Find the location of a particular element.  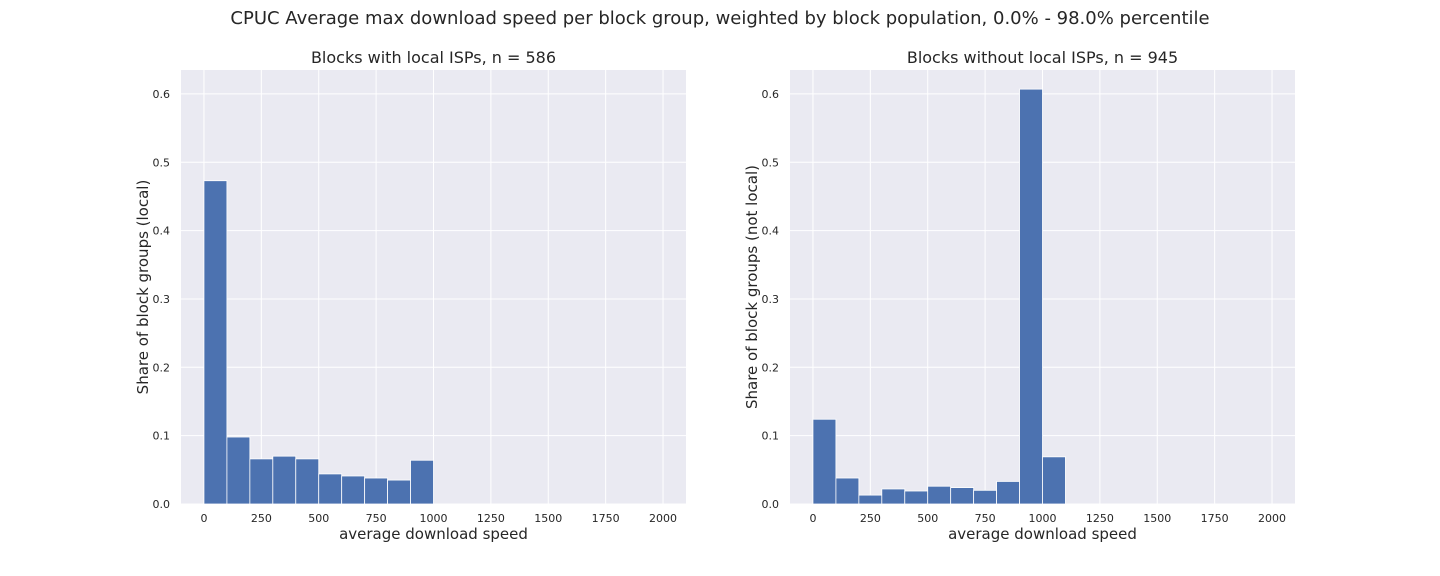

chart-title: Blocks with local ISPs, n = 586 is located at coordinates (433, 57).